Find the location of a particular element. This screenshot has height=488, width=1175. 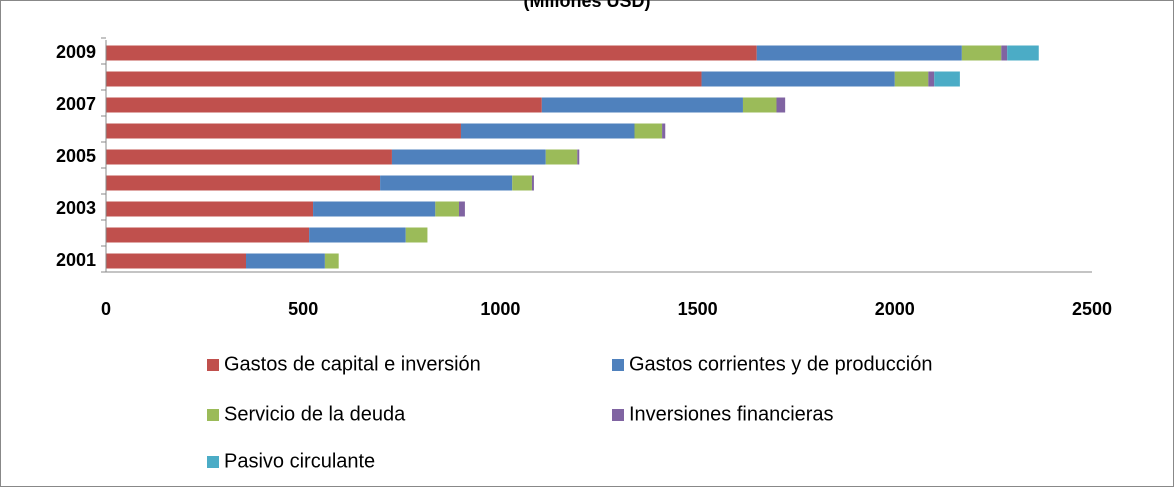

legend-label: Servicio de la deuda is located at coordinates (315, 414).